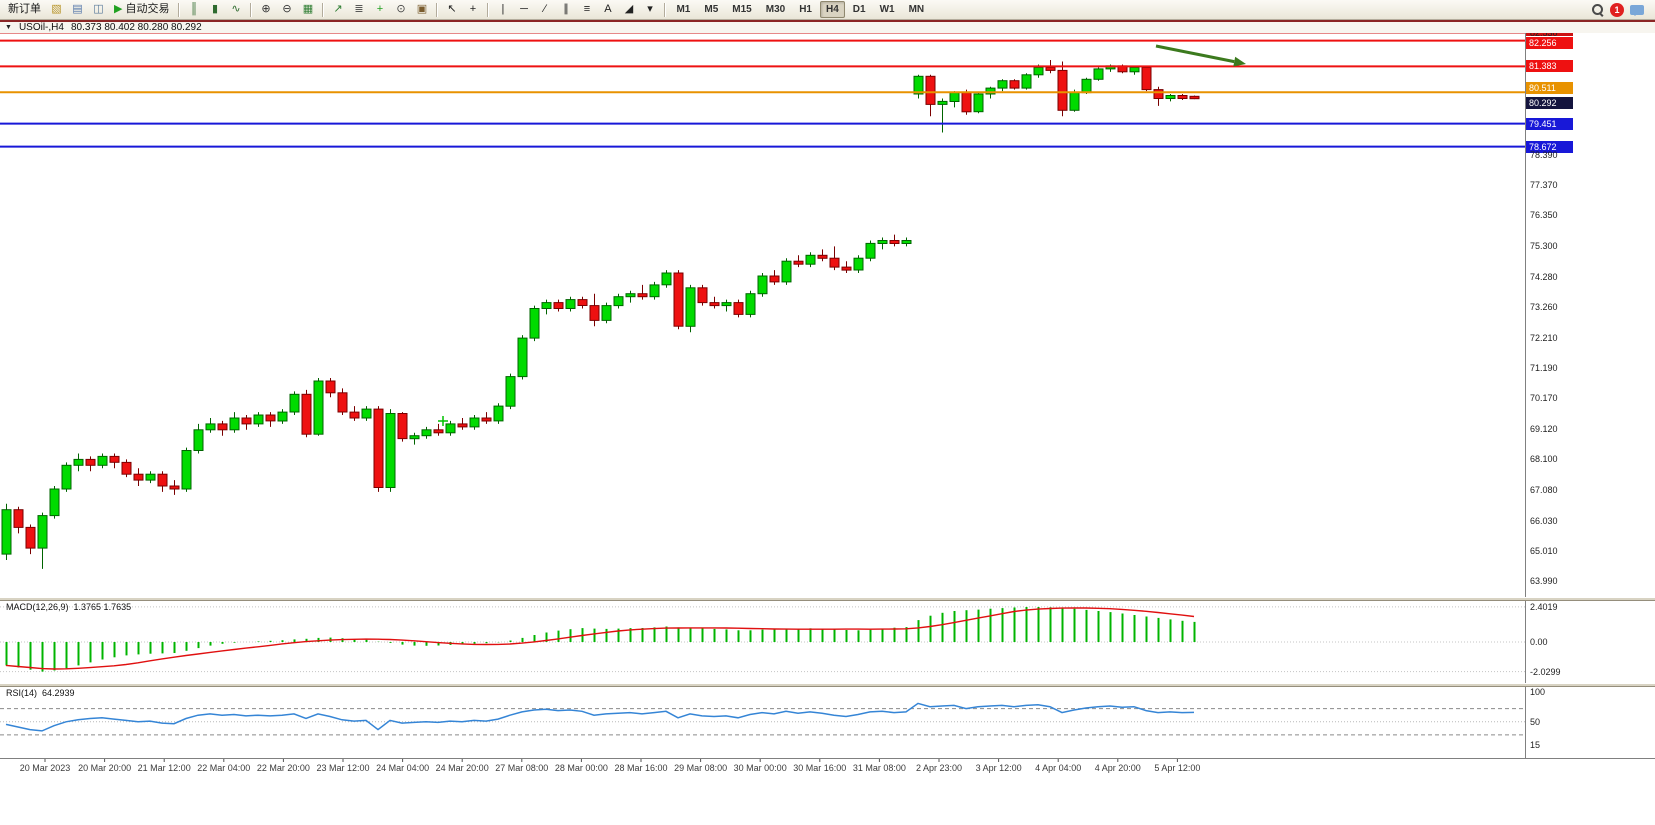 This screenshot has width=1655, height=825. I want to click on timeframe-h4-button: H4, so click(832, 9).